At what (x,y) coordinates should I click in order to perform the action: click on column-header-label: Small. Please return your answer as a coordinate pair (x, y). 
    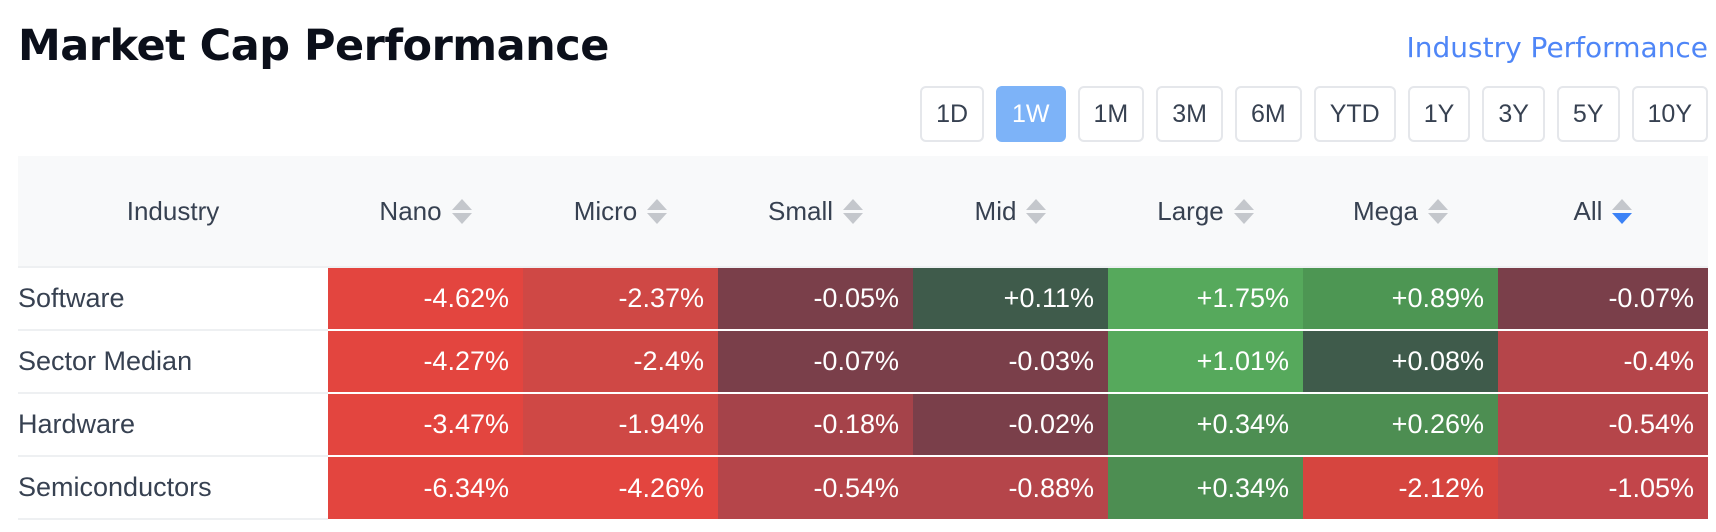
    Looking at the image, I should click on (800, 210).